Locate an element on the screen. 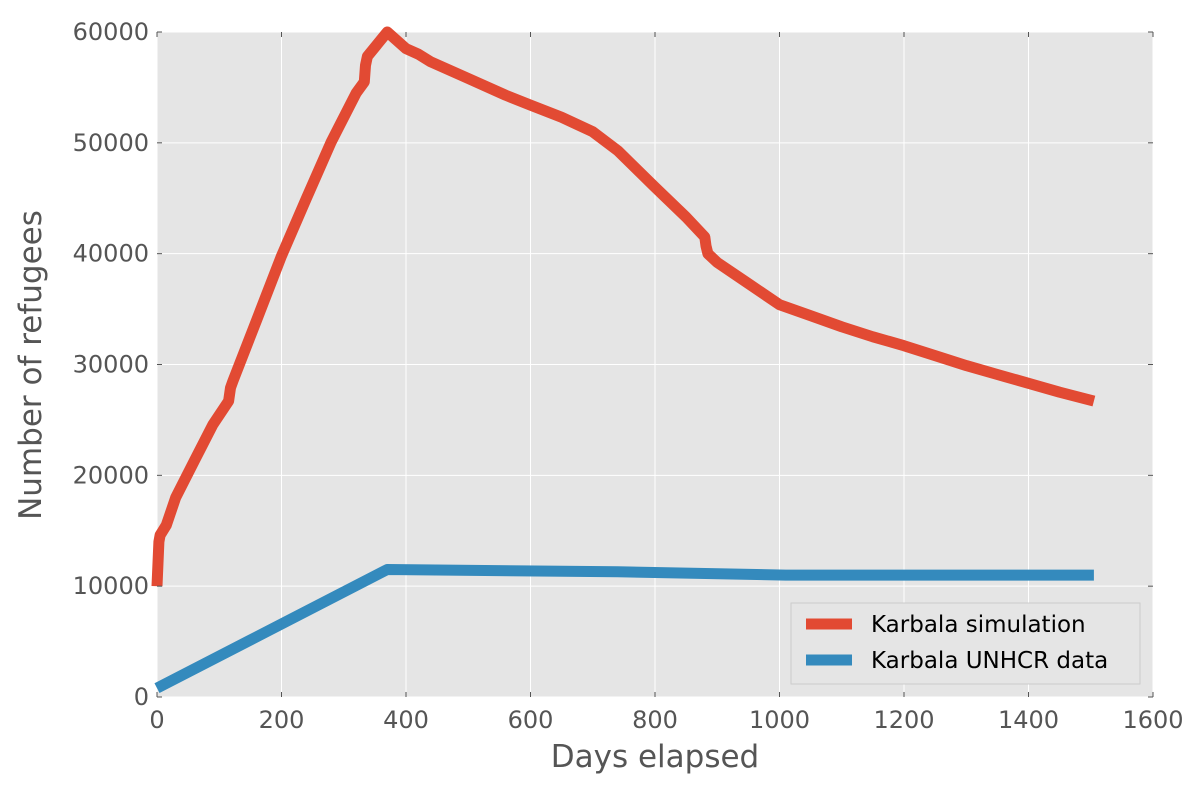 The height and width of the screenshot is (800, 1200). y-tick-label: 30000 is located at coordinates (111, 365).